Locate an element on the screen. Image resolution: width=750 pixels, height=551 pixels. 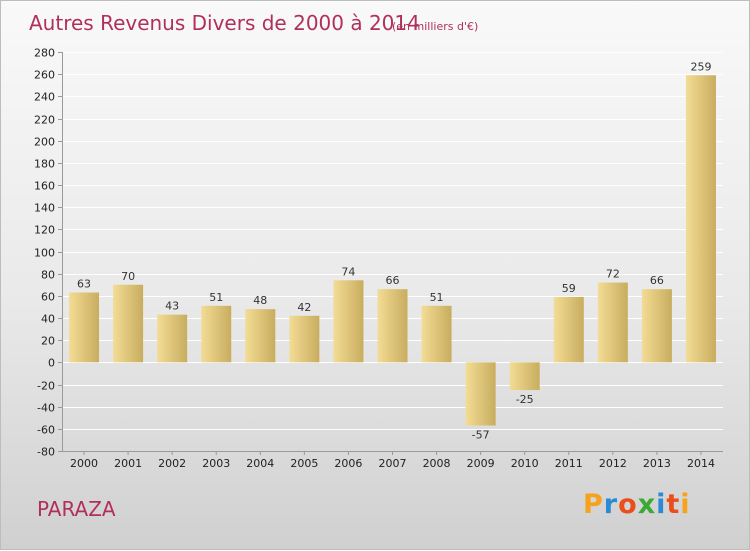
x-tick-label-2014: 2014 is located at coordinates (701, 463).